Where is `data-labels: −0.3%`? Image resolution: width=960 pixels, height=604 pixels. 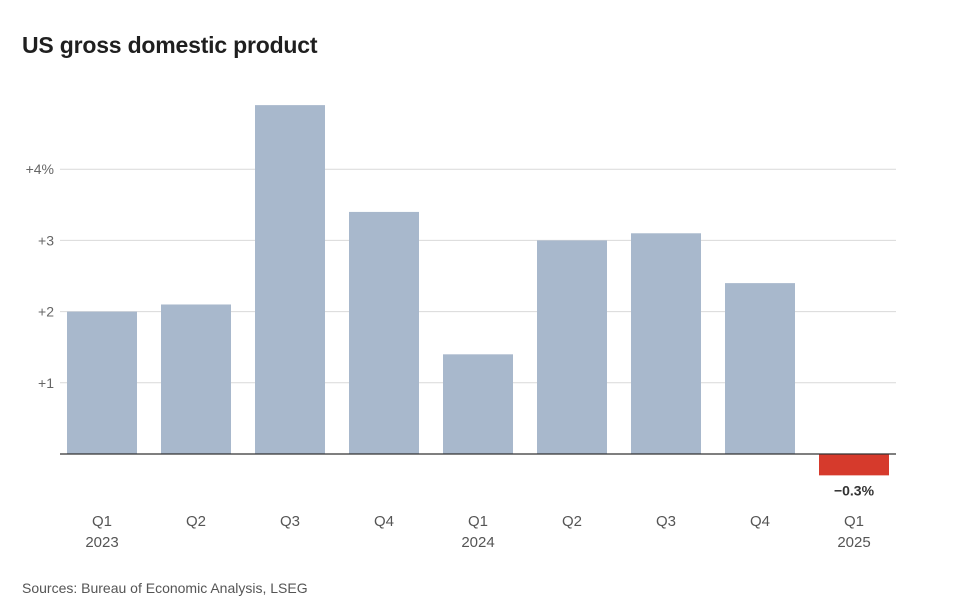 data-labels: −0.3% is located at coordinates (854, 490).